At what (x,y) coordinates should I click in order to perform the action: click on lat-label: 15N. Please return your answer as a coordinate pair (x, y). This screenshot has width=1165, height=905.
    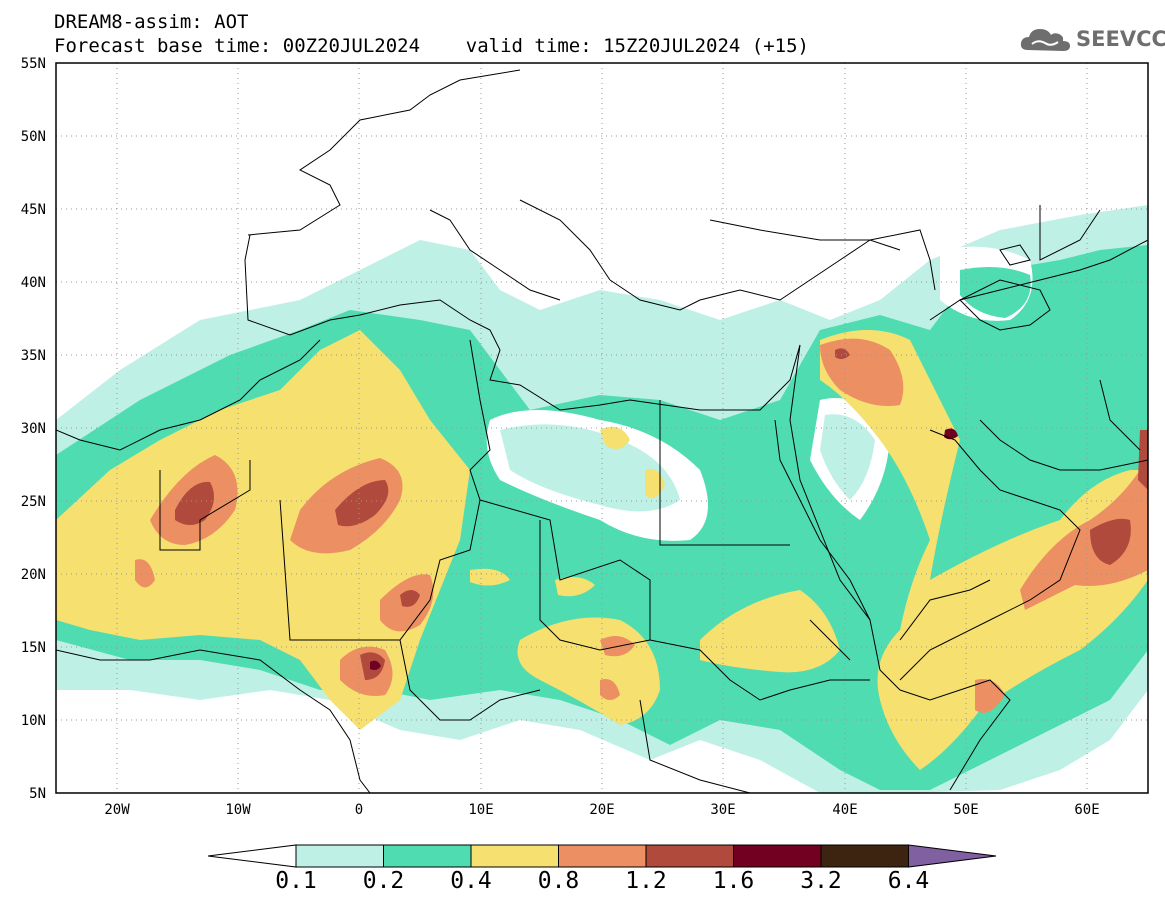
    Looking at the image, I should click on (33, 648).